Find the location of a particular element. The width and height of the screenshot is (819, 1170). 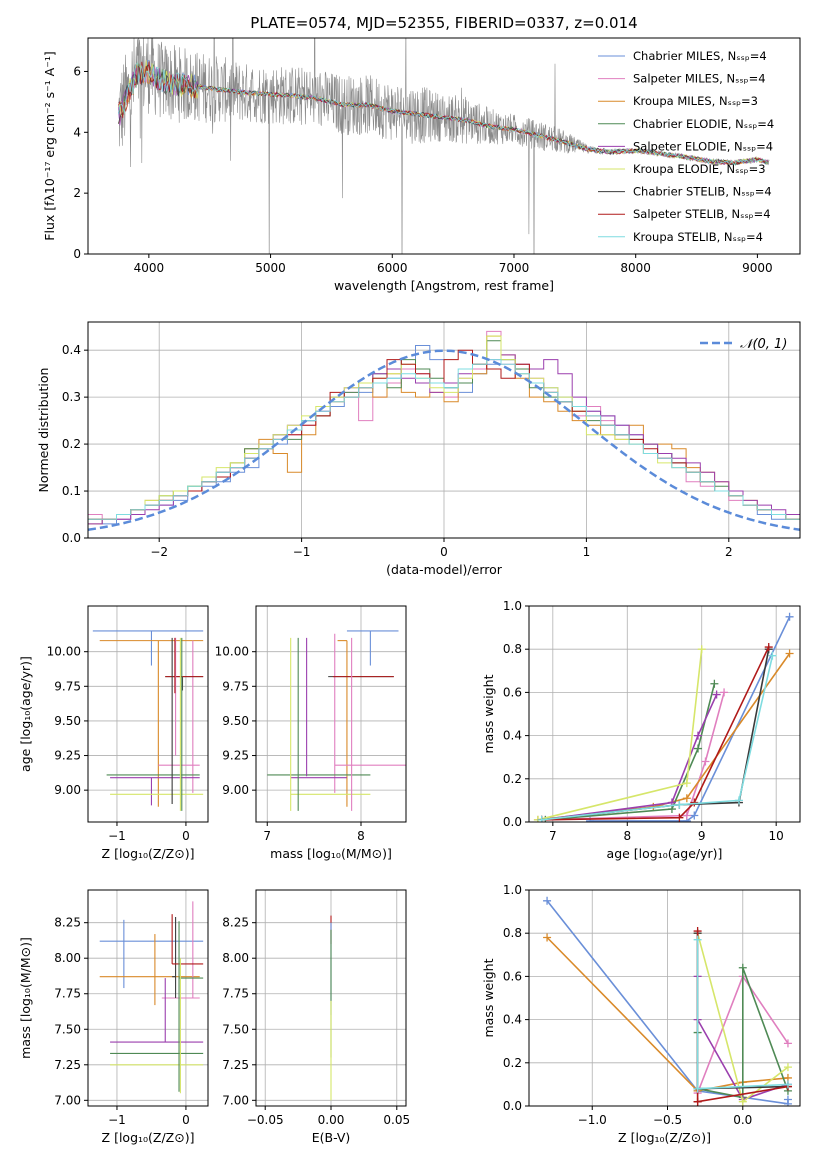

y-tick-label: 6 is located at coordinates (77, 71).